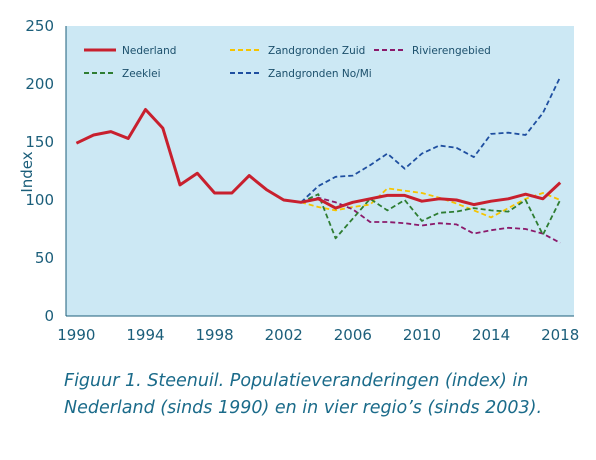 The width and height of the screenshot is (596, 460). Describe the element at coordinates (316, 51) in the screenshot. I see `legend-label: Zandgronden Zuid` at that location.